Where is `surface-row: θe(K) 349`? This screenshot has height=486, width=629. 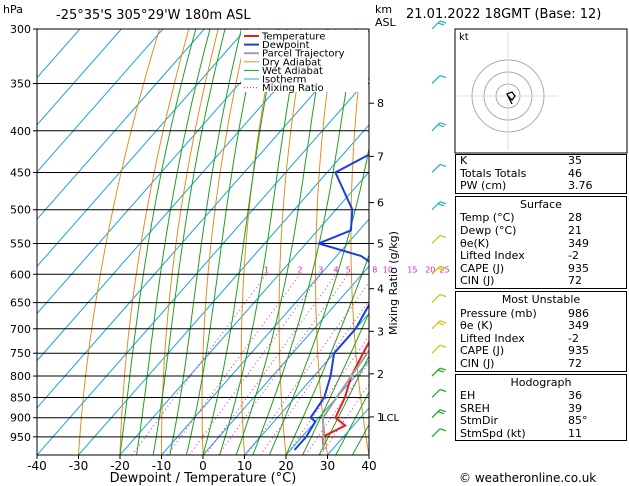
surface-row: θe(K) 349 is located at coordinates (541, 243).